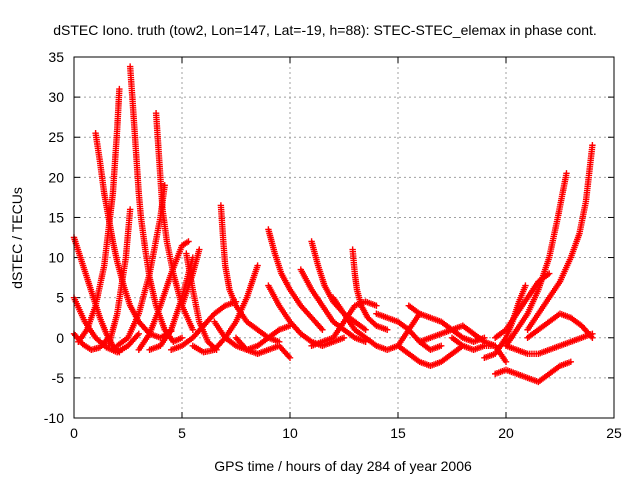 The width and height of the screenshot is (640, 480). I want to click on y-tick-label: 20, so click(56, 177).